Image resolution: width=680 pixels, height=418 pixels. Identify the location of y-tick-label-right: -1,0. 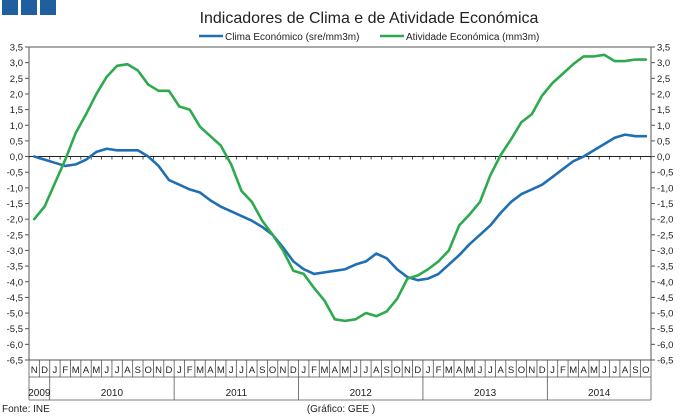
(665, 188).